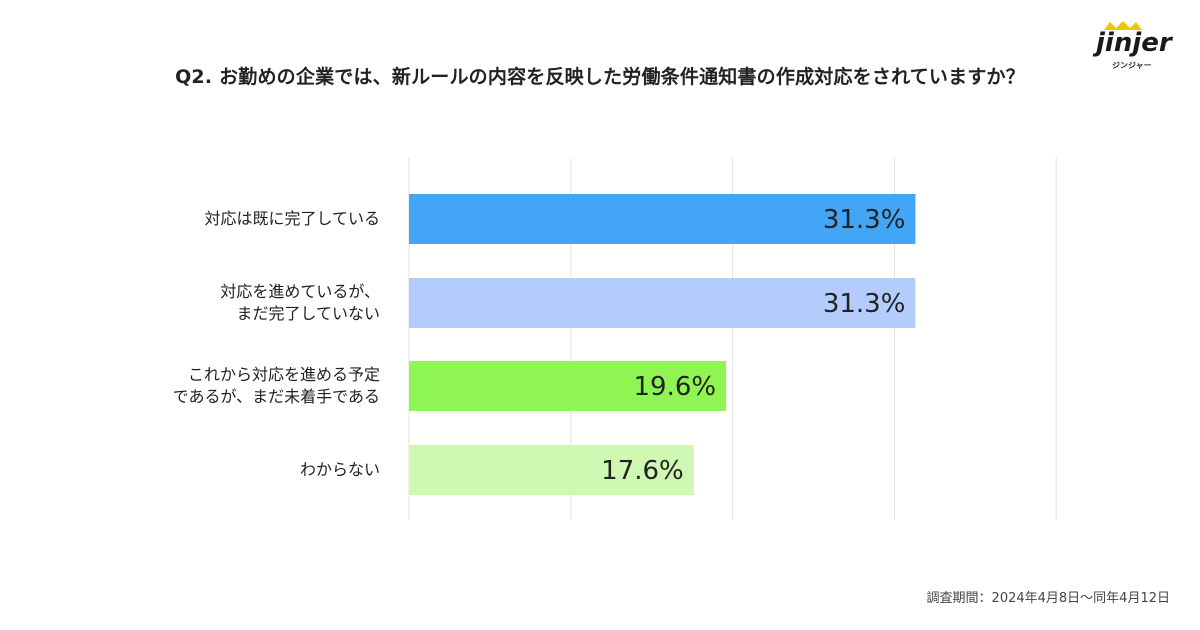 The image size is (1200, 630). Describe the element at coordinates (300, 302) in the screenshot. I see `category-label: 対応を進めているが、 まだ完了していない` at that location.